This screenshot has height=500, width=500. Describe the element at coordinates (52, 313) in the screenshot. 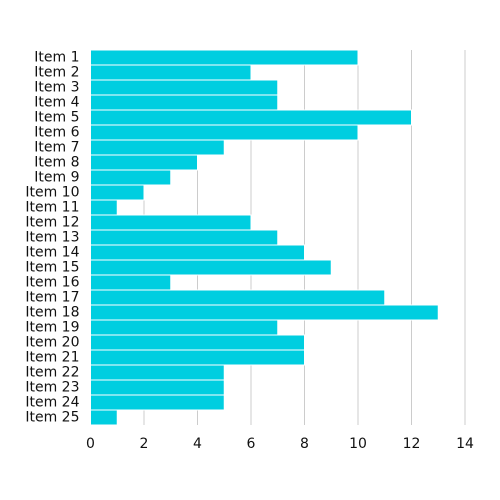

I see `category-label: Item 18` at that location.